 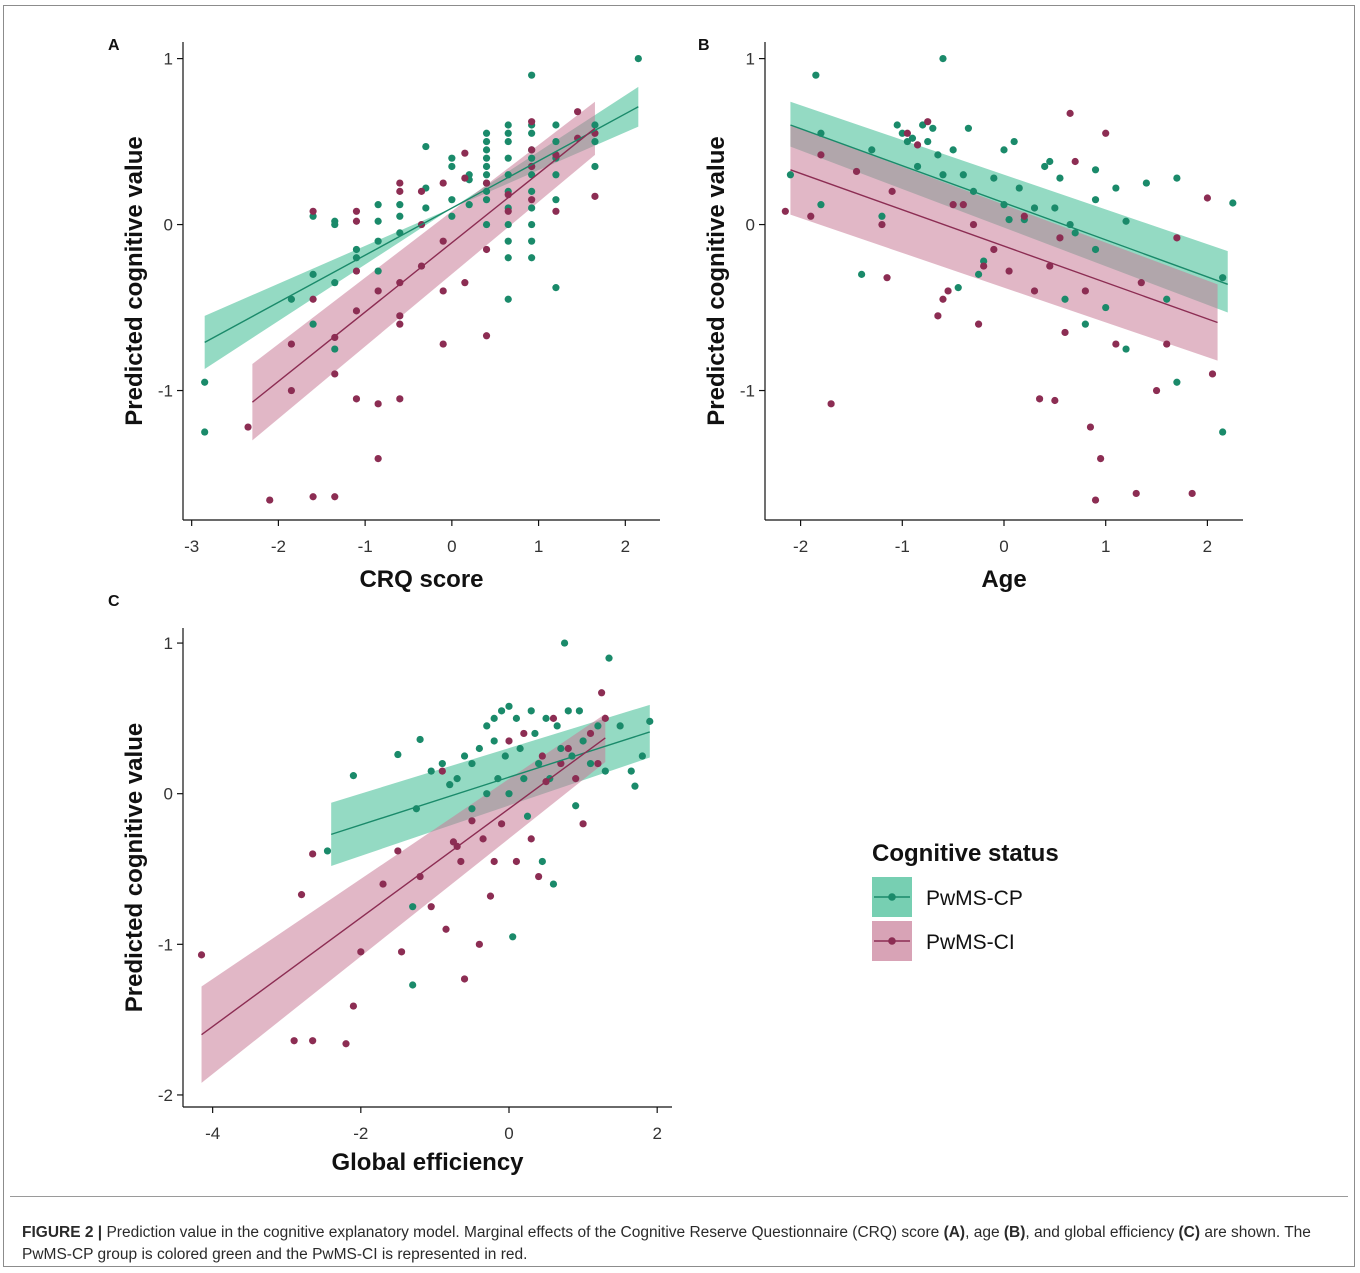 What do you see at coordinates (191, 546) in the screenshot?
I see `x-tick-label: -3` at bounding box center [191, 546].